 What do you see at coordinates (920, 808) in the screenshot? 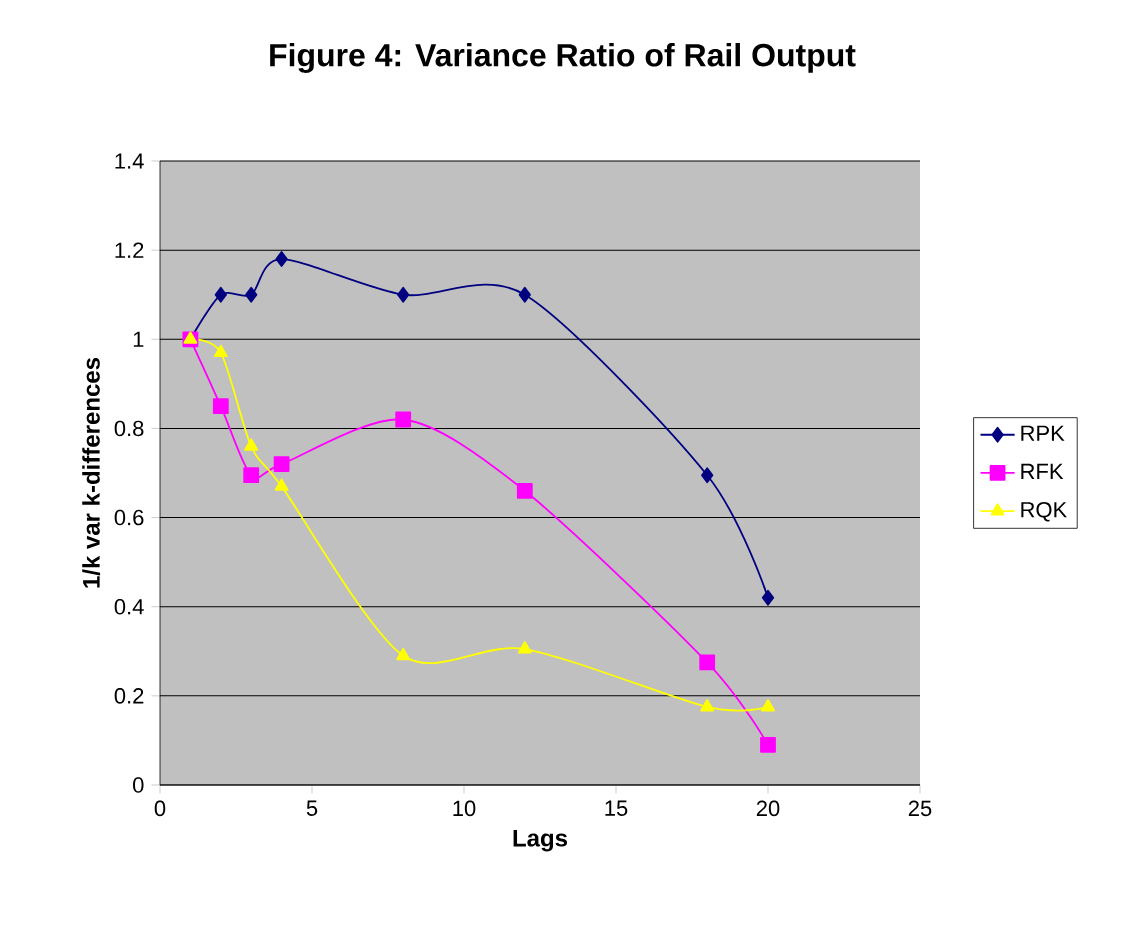
I see `x-tick-label: 25` at bounding box center [920, 808].